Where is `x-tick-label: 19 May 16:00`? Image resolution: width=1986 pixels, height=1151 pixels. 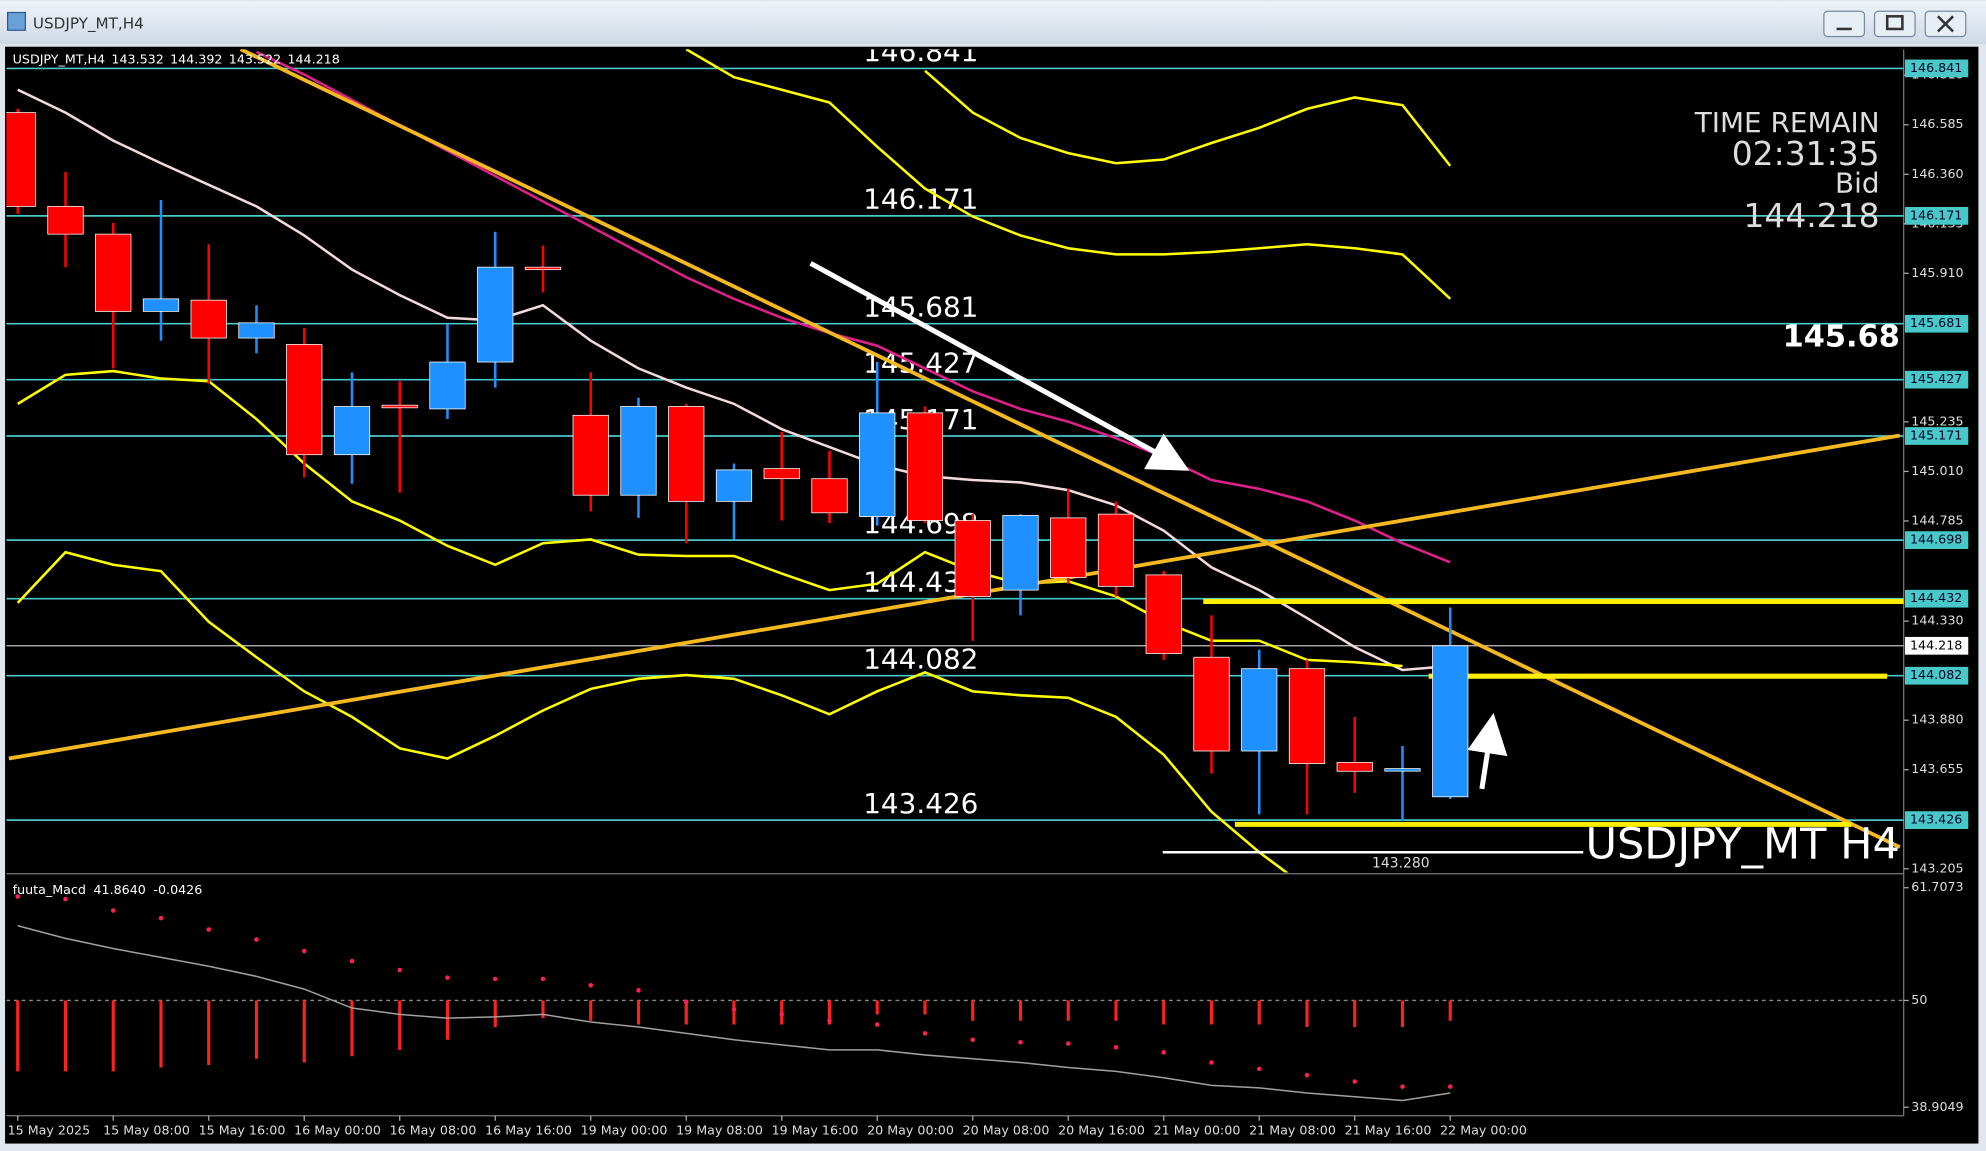 x-tick-label: 19 May 16:00 is located at coordinates (815, 1129).